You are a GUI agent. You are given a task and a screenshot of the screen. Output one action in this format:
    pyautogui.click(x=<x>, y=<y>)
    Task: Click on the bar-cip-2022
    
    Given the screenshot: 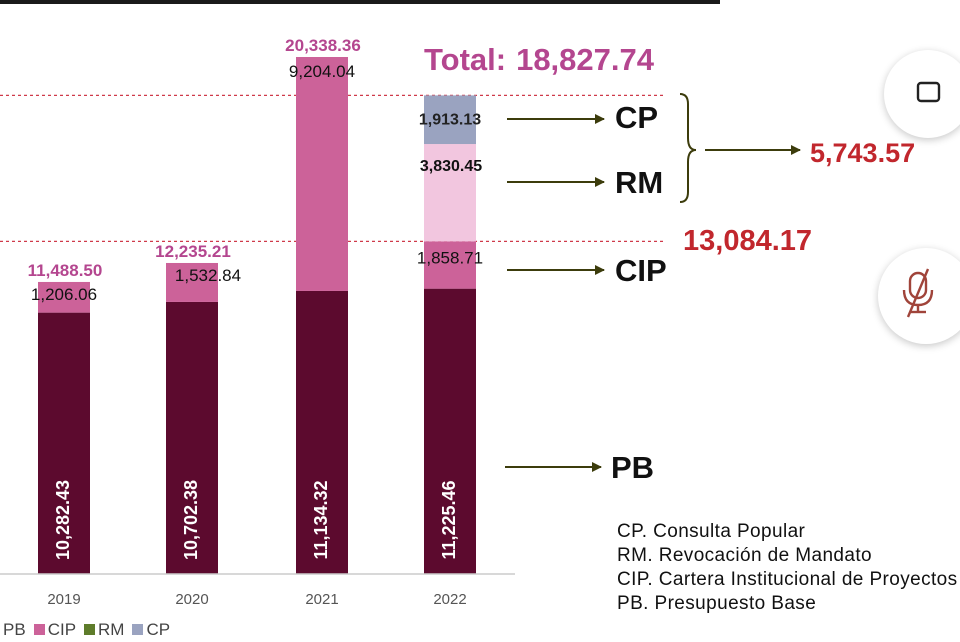 What is the action you would take?
    pyautogui.click(x=450, y=265)
    